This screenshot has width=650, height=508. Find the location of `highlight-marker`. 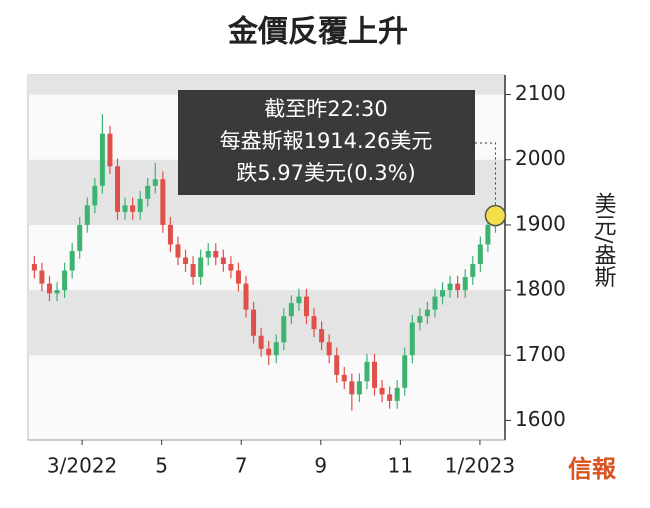

highlight-marker is located at coordinates (495, 215).